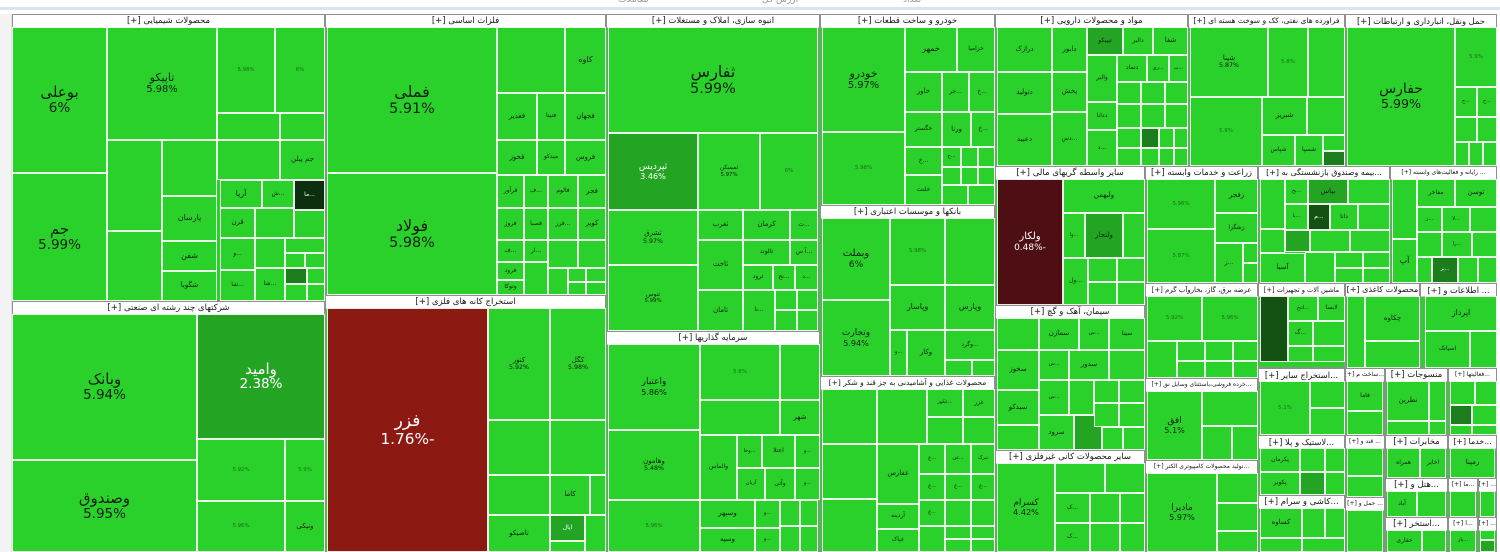 The width and height of the screenshot is (1500, 552). I want to click on stock-tile: پارسان, so click(189, 218).